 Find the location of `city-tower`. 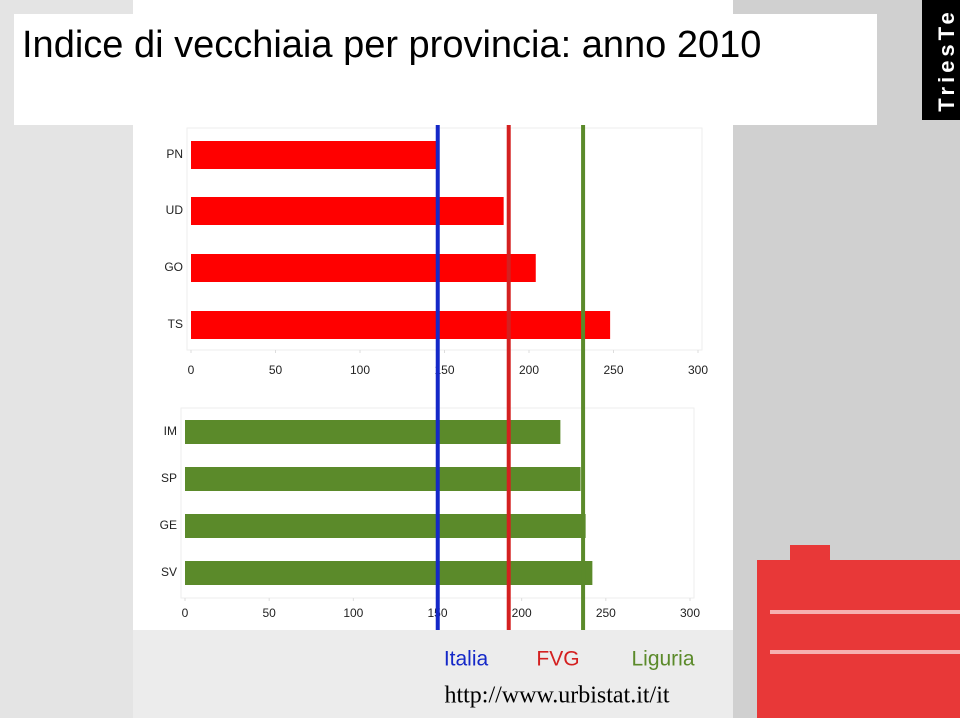

city-tower is located at coordinates (810, 555).